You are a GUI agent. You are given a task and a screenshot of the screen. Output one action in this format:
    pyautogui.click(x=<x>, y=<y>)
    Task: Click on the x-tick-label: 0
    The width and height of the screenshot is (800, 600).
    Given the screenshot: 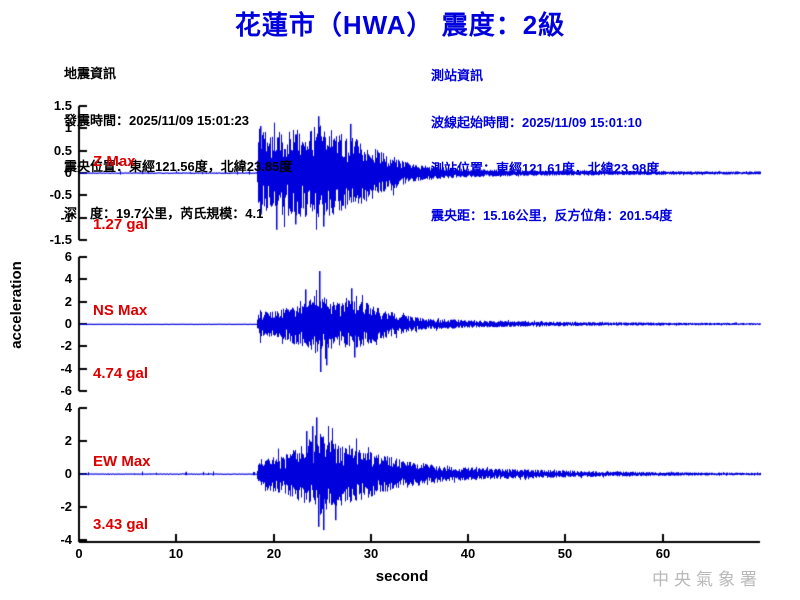 What is the action you would take?
    pyautogui.click(x=79, y=553)
    